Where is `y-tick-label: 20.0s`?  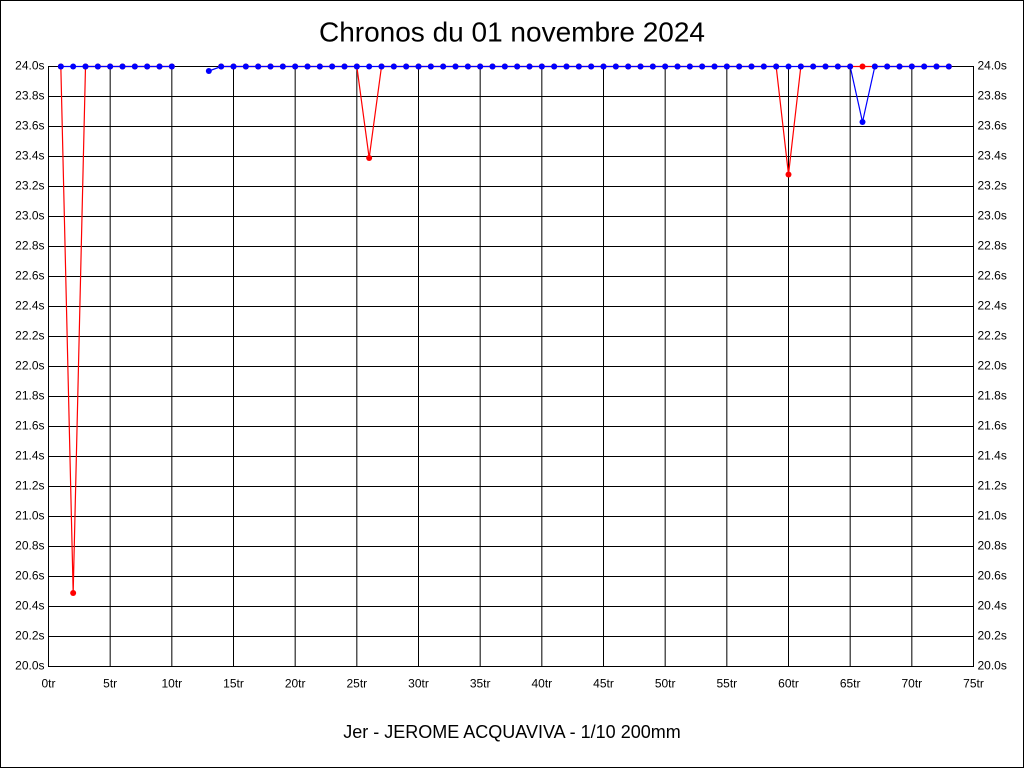
y-tick-label: 20.0s is located at coordinates (29, 666).